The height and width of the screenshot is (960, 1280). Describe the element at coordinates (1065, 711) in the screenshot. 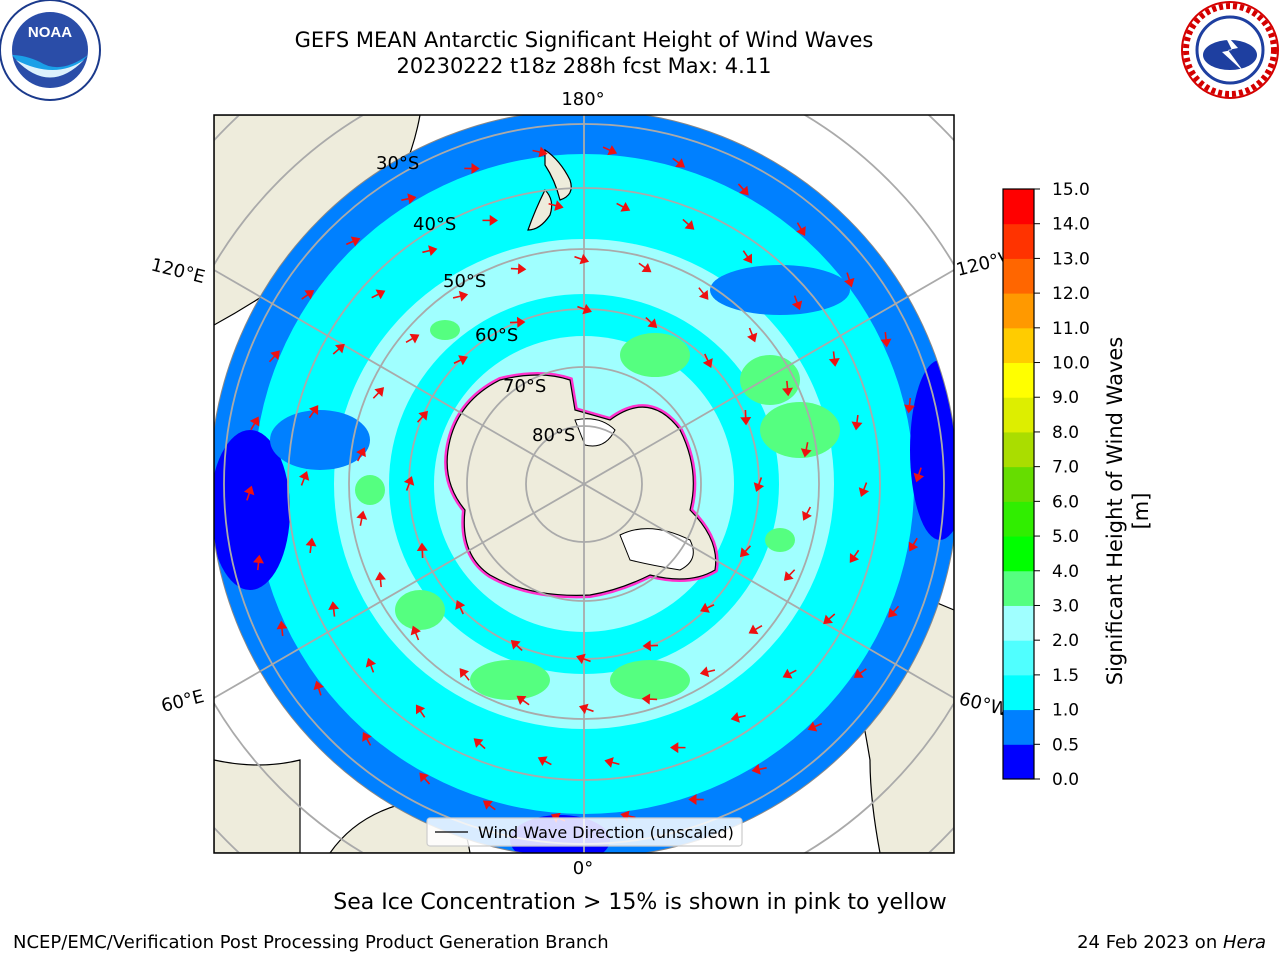

I see `colorbar-tick-label: 1.0` at that location.